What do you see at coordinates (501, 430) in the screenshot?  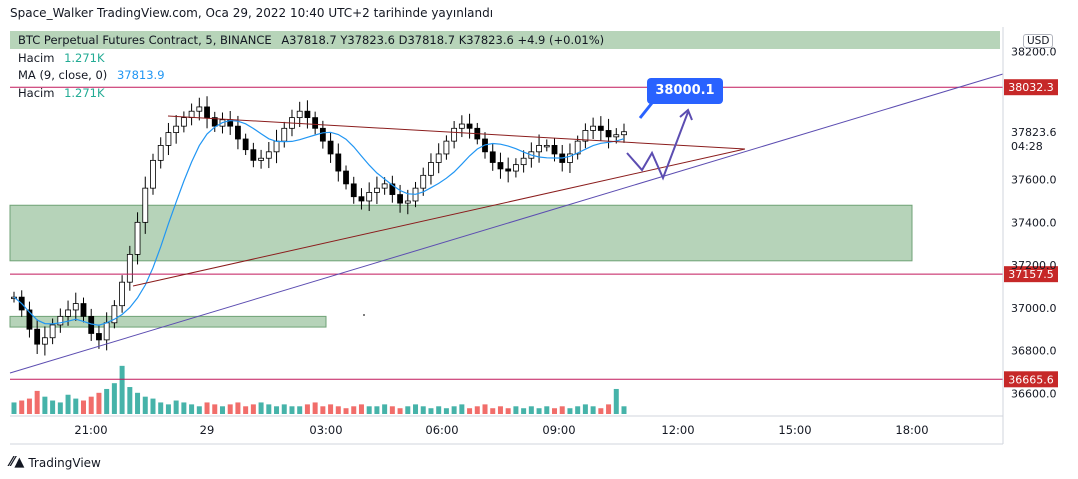 I see `time-axis: 21:00 29 03:00 06:00 09:00 12:00 15:00 18:00` at bounding box center [501, 430].